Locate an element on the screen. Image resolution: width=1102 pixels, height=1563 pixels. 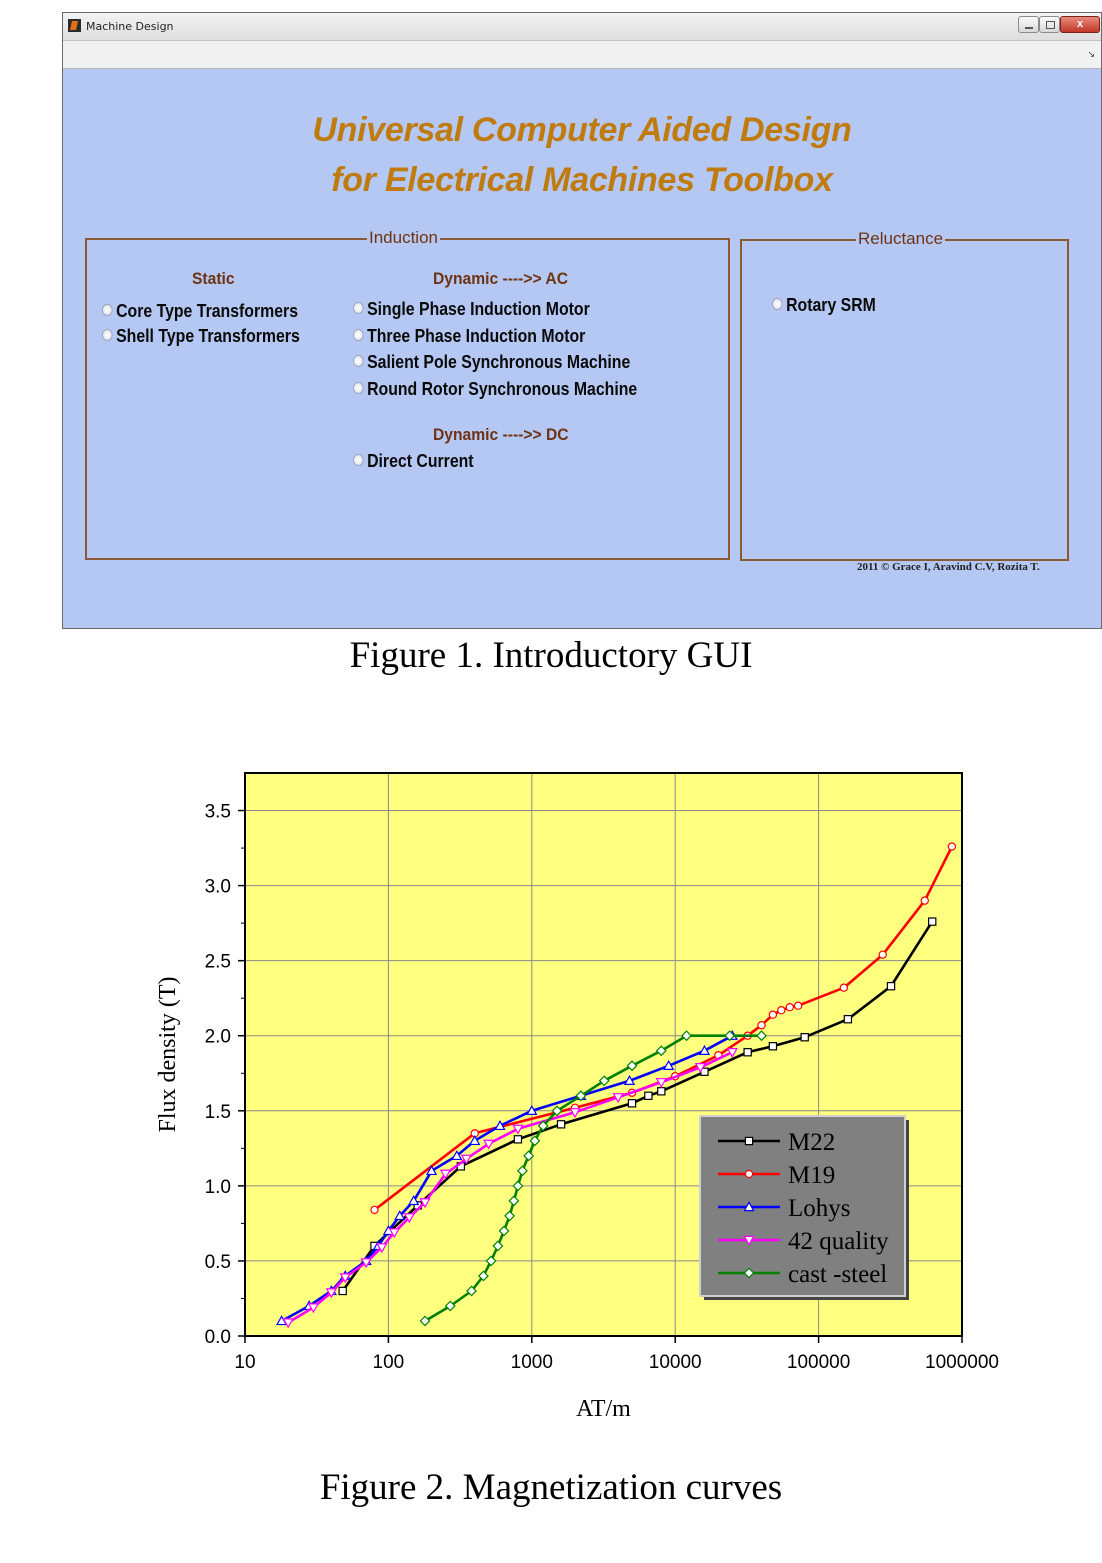
option-shell-type-transformers: Shell Type Transformers is located at coordinates (201, 336).